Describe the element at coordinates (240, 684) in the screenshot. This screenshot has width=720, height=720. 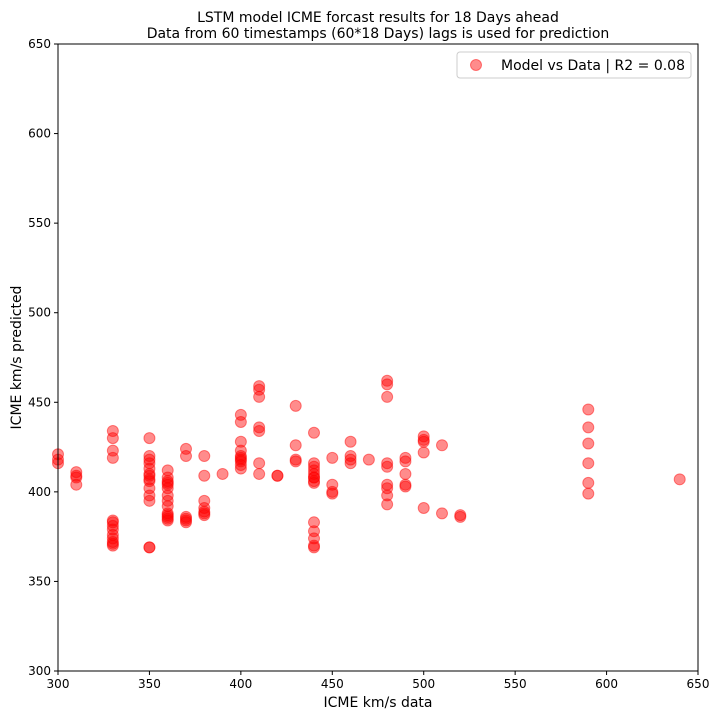
I see `x-tick-label: 400` at that location.